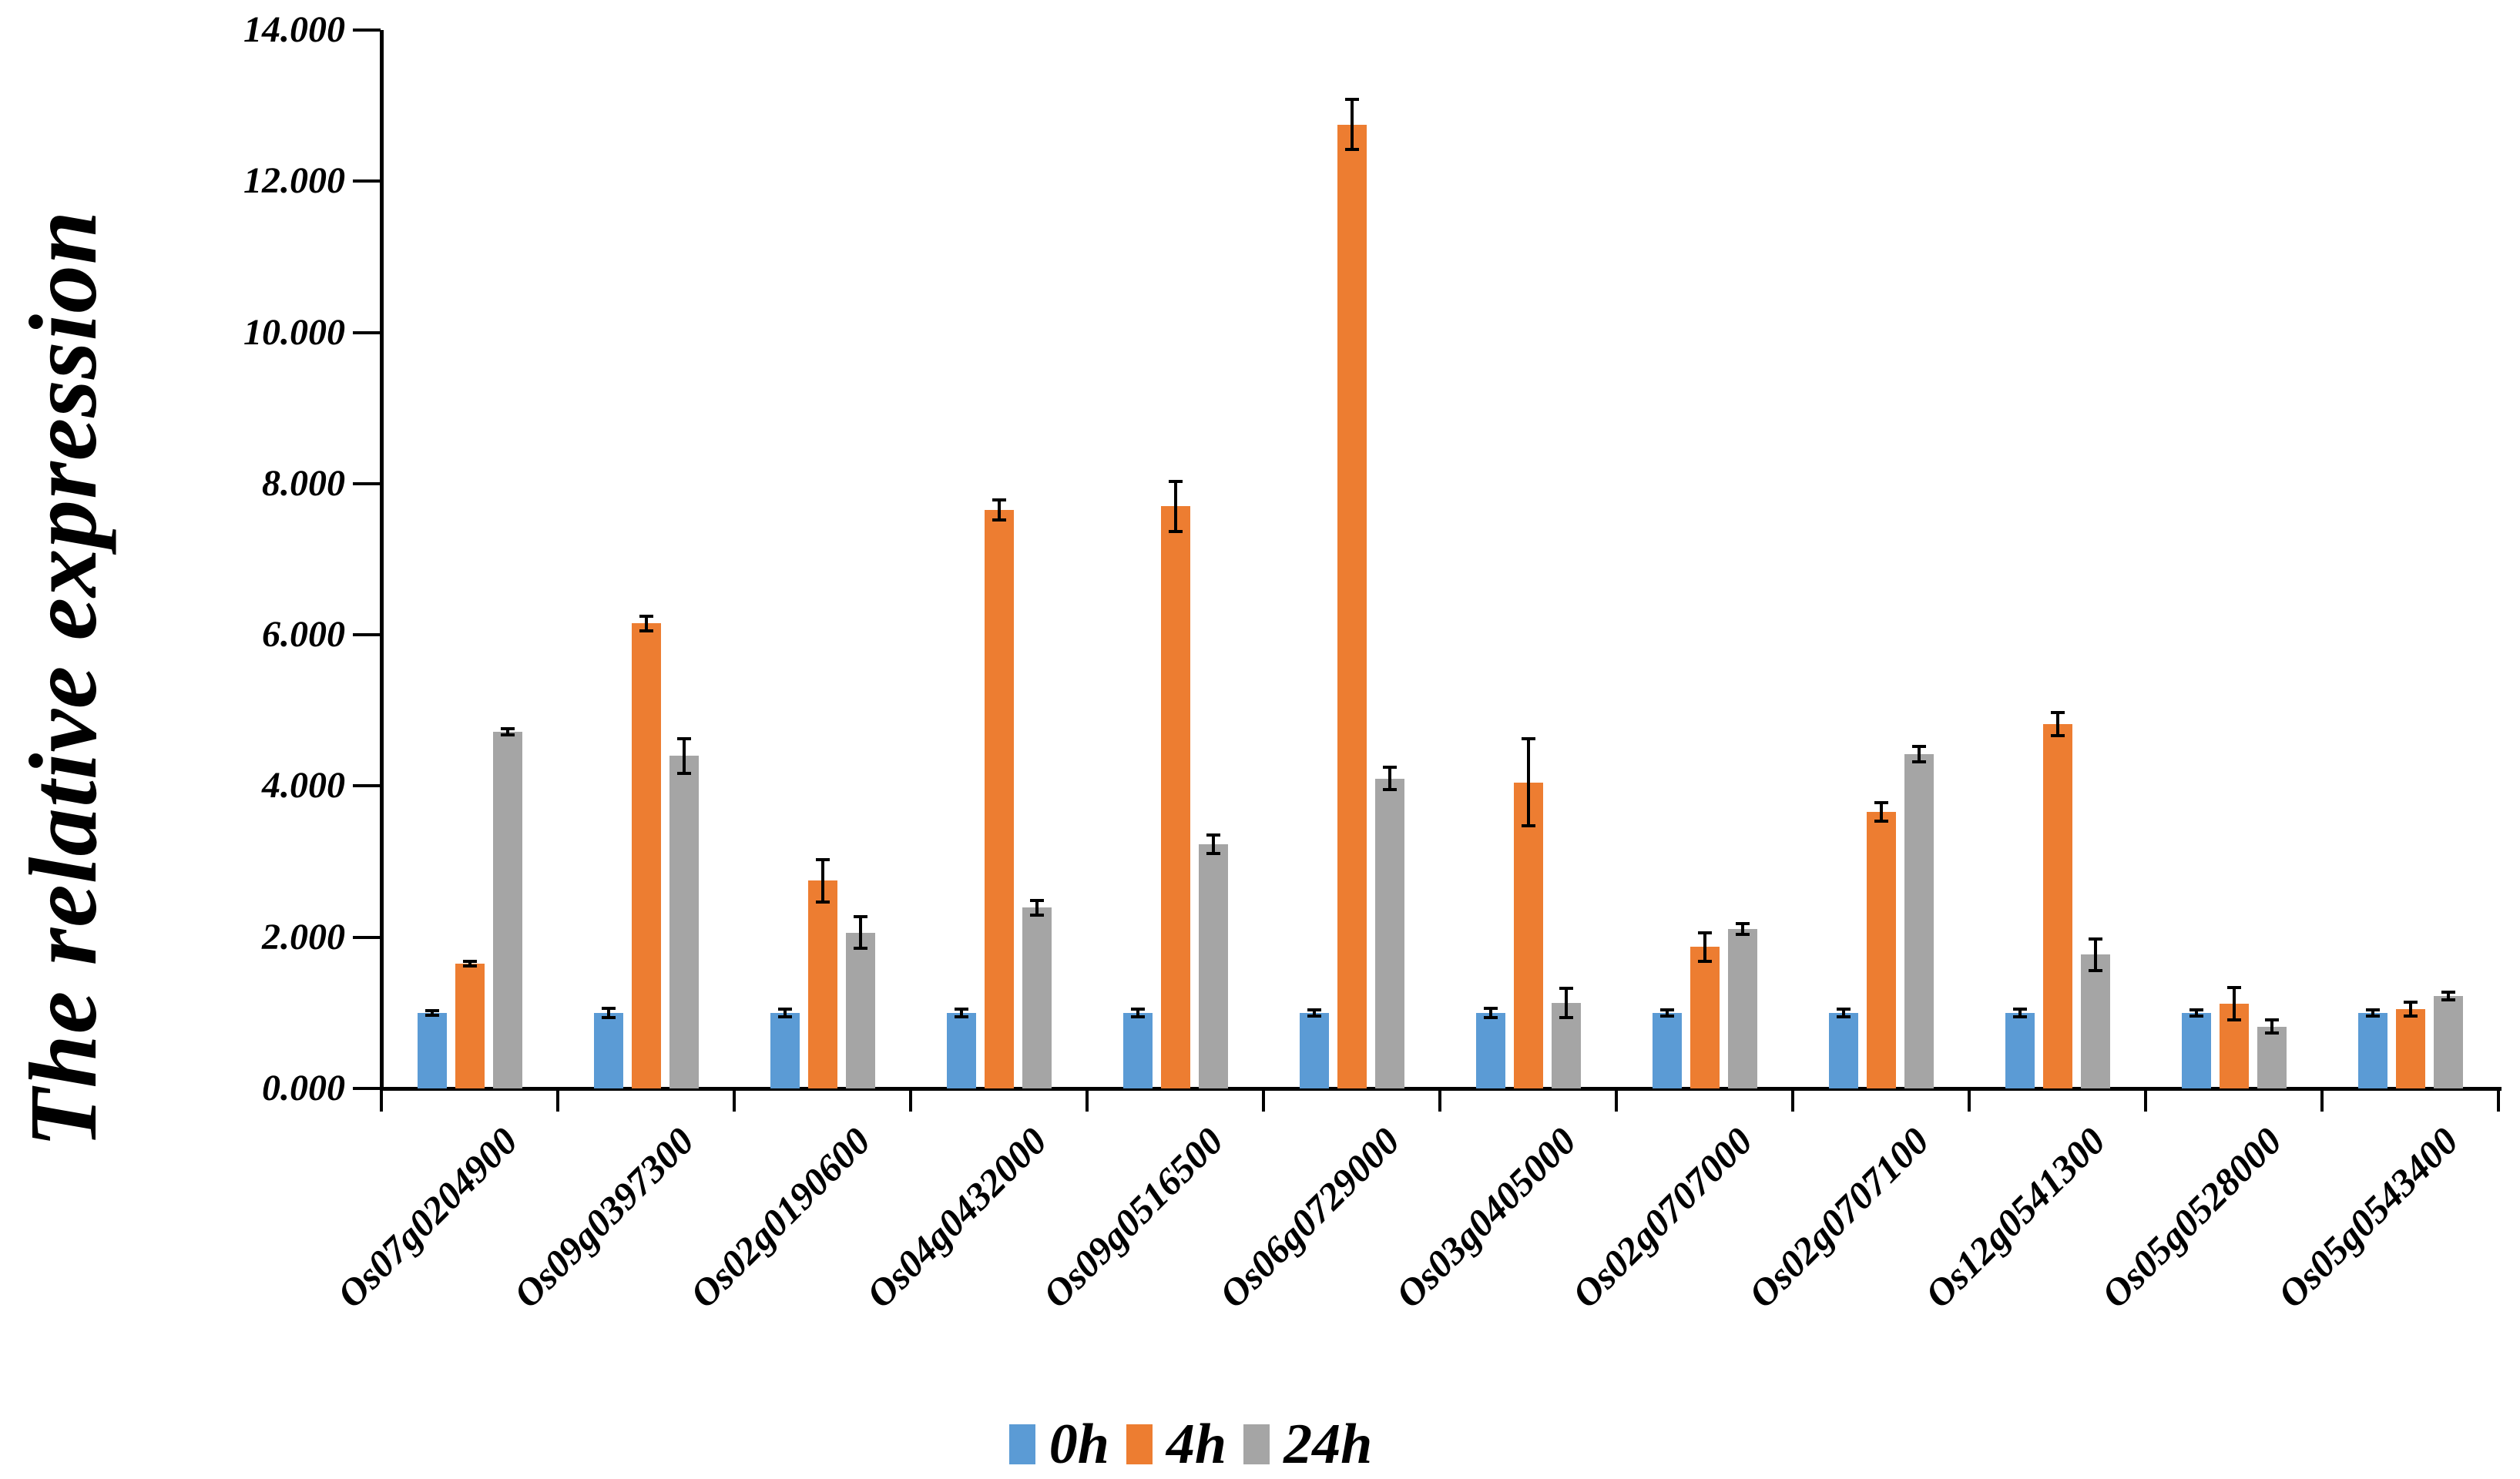 Image resolution: width=2520 pixels, height=1479 pixels. Describe the element at coordinates (303, 635) in the screenshot. I see `y-tick-label: 6.000` at that location.